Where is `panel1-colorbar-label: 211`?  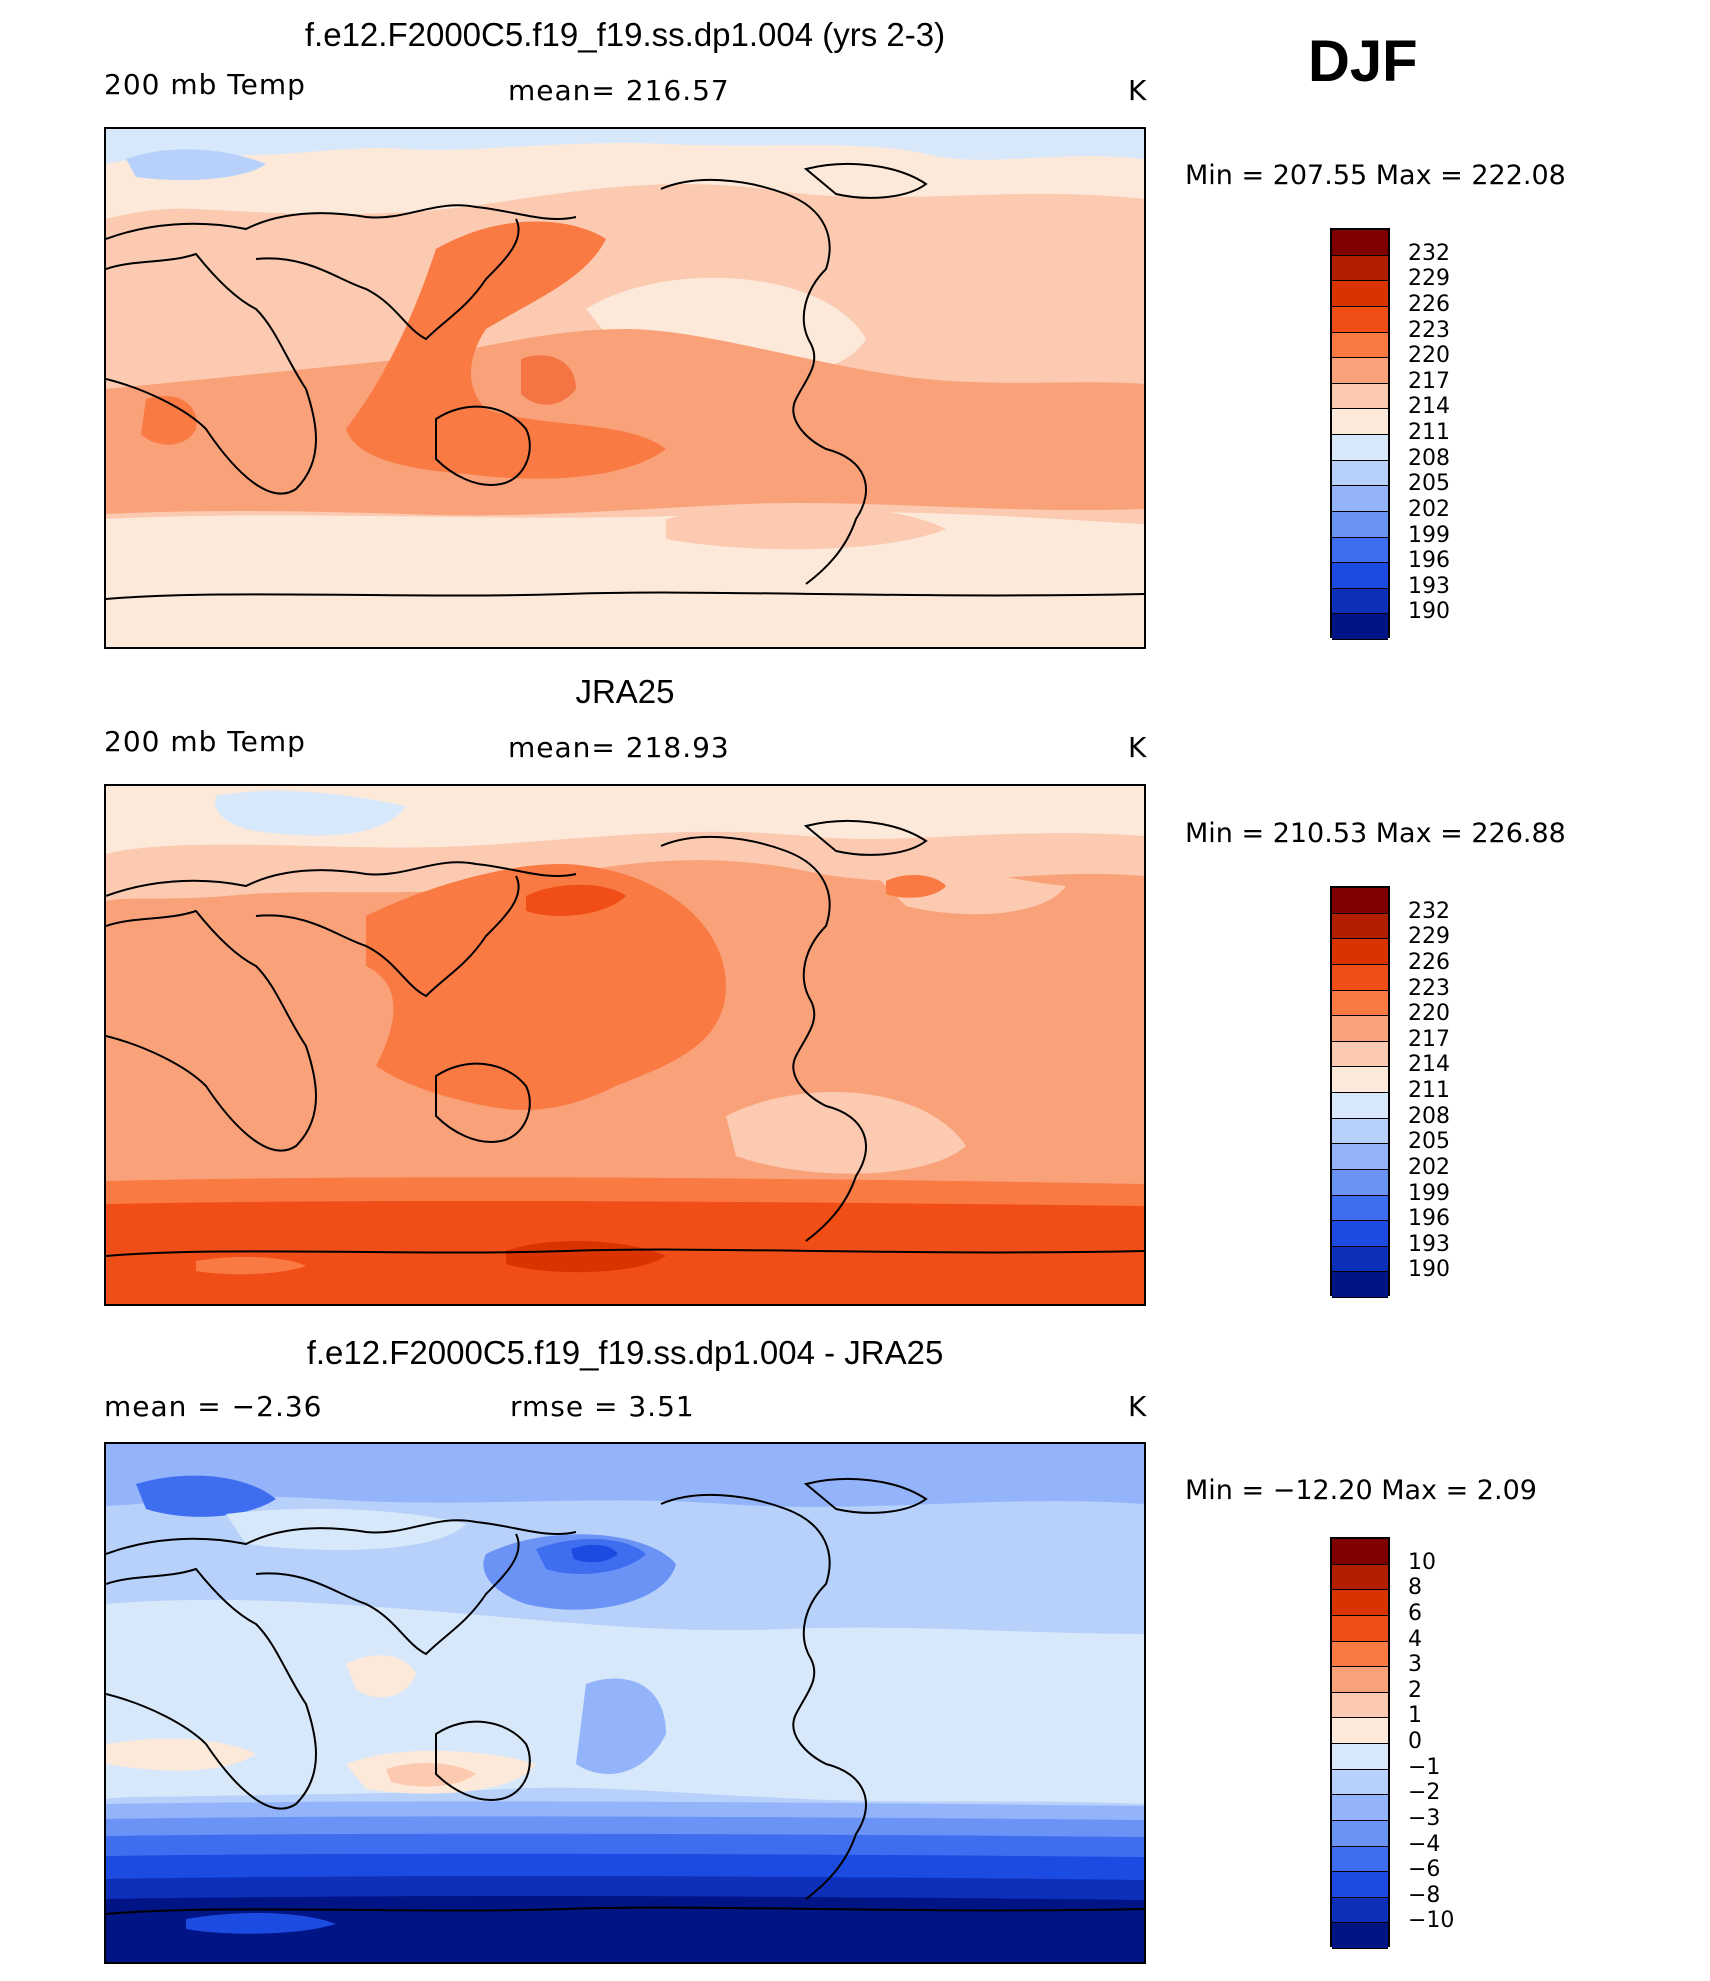
panel1-colorbar-label: 211 is located at coordinates (1429, 432).